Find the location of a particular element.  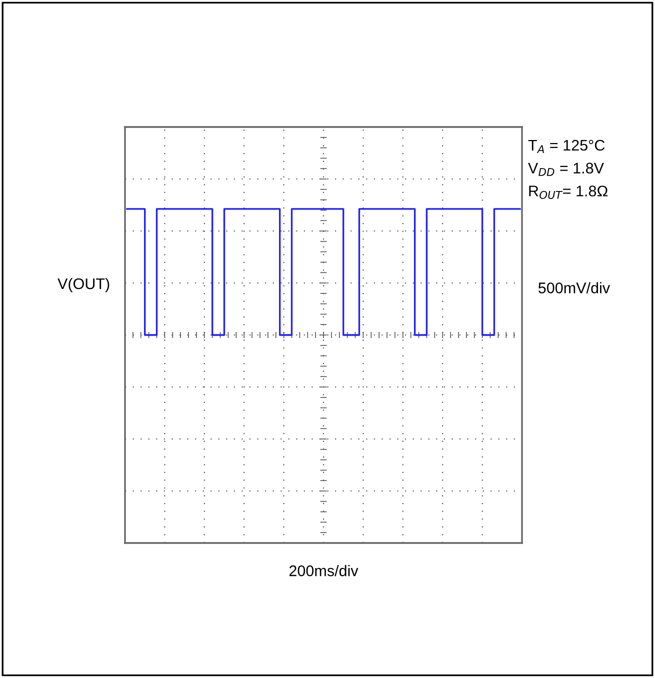

text: V$_{DD}$ = 1.8V is located at coordinates (566, 169).